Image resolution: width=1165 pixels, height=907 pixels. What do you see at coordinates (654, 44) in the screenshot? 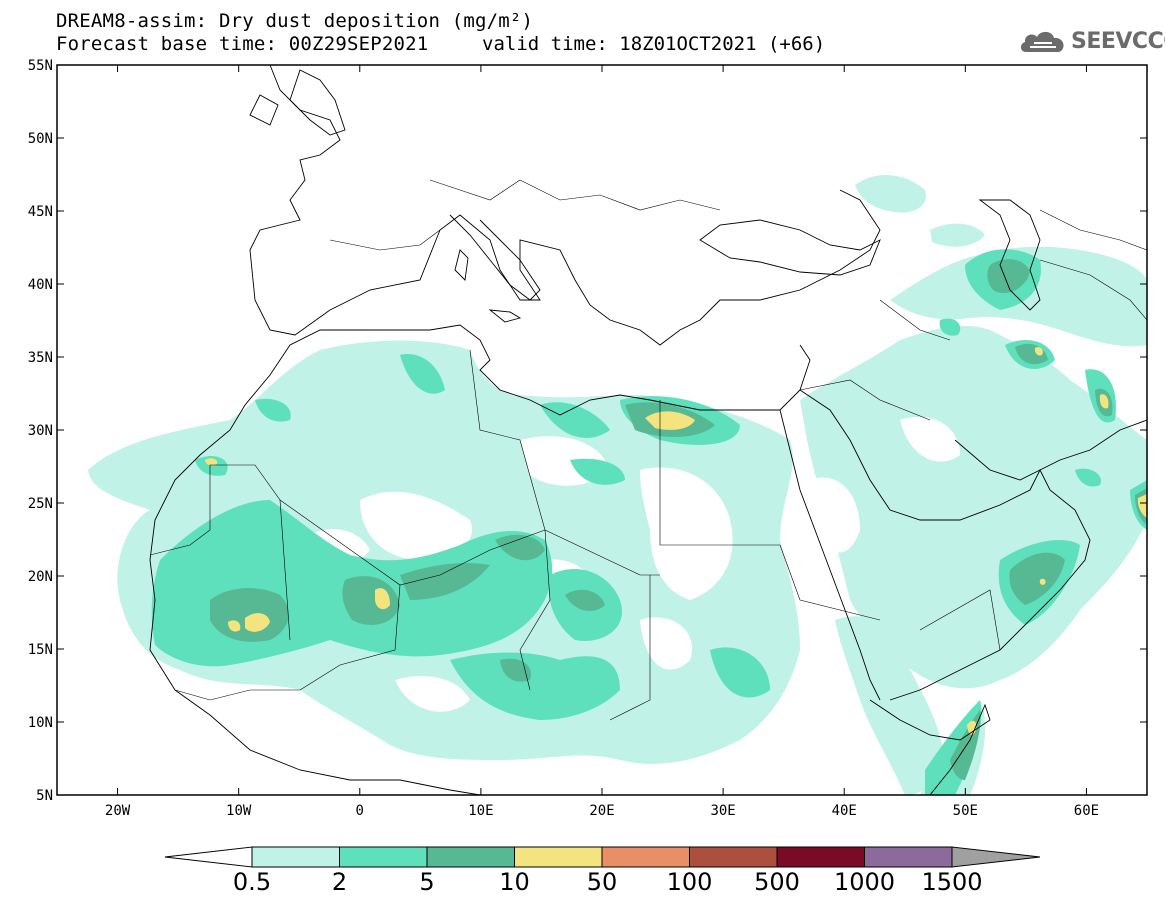
I see `valid-time: valid time: 18Z01OCT2021 (+66)` at bounding box center [654, 44].